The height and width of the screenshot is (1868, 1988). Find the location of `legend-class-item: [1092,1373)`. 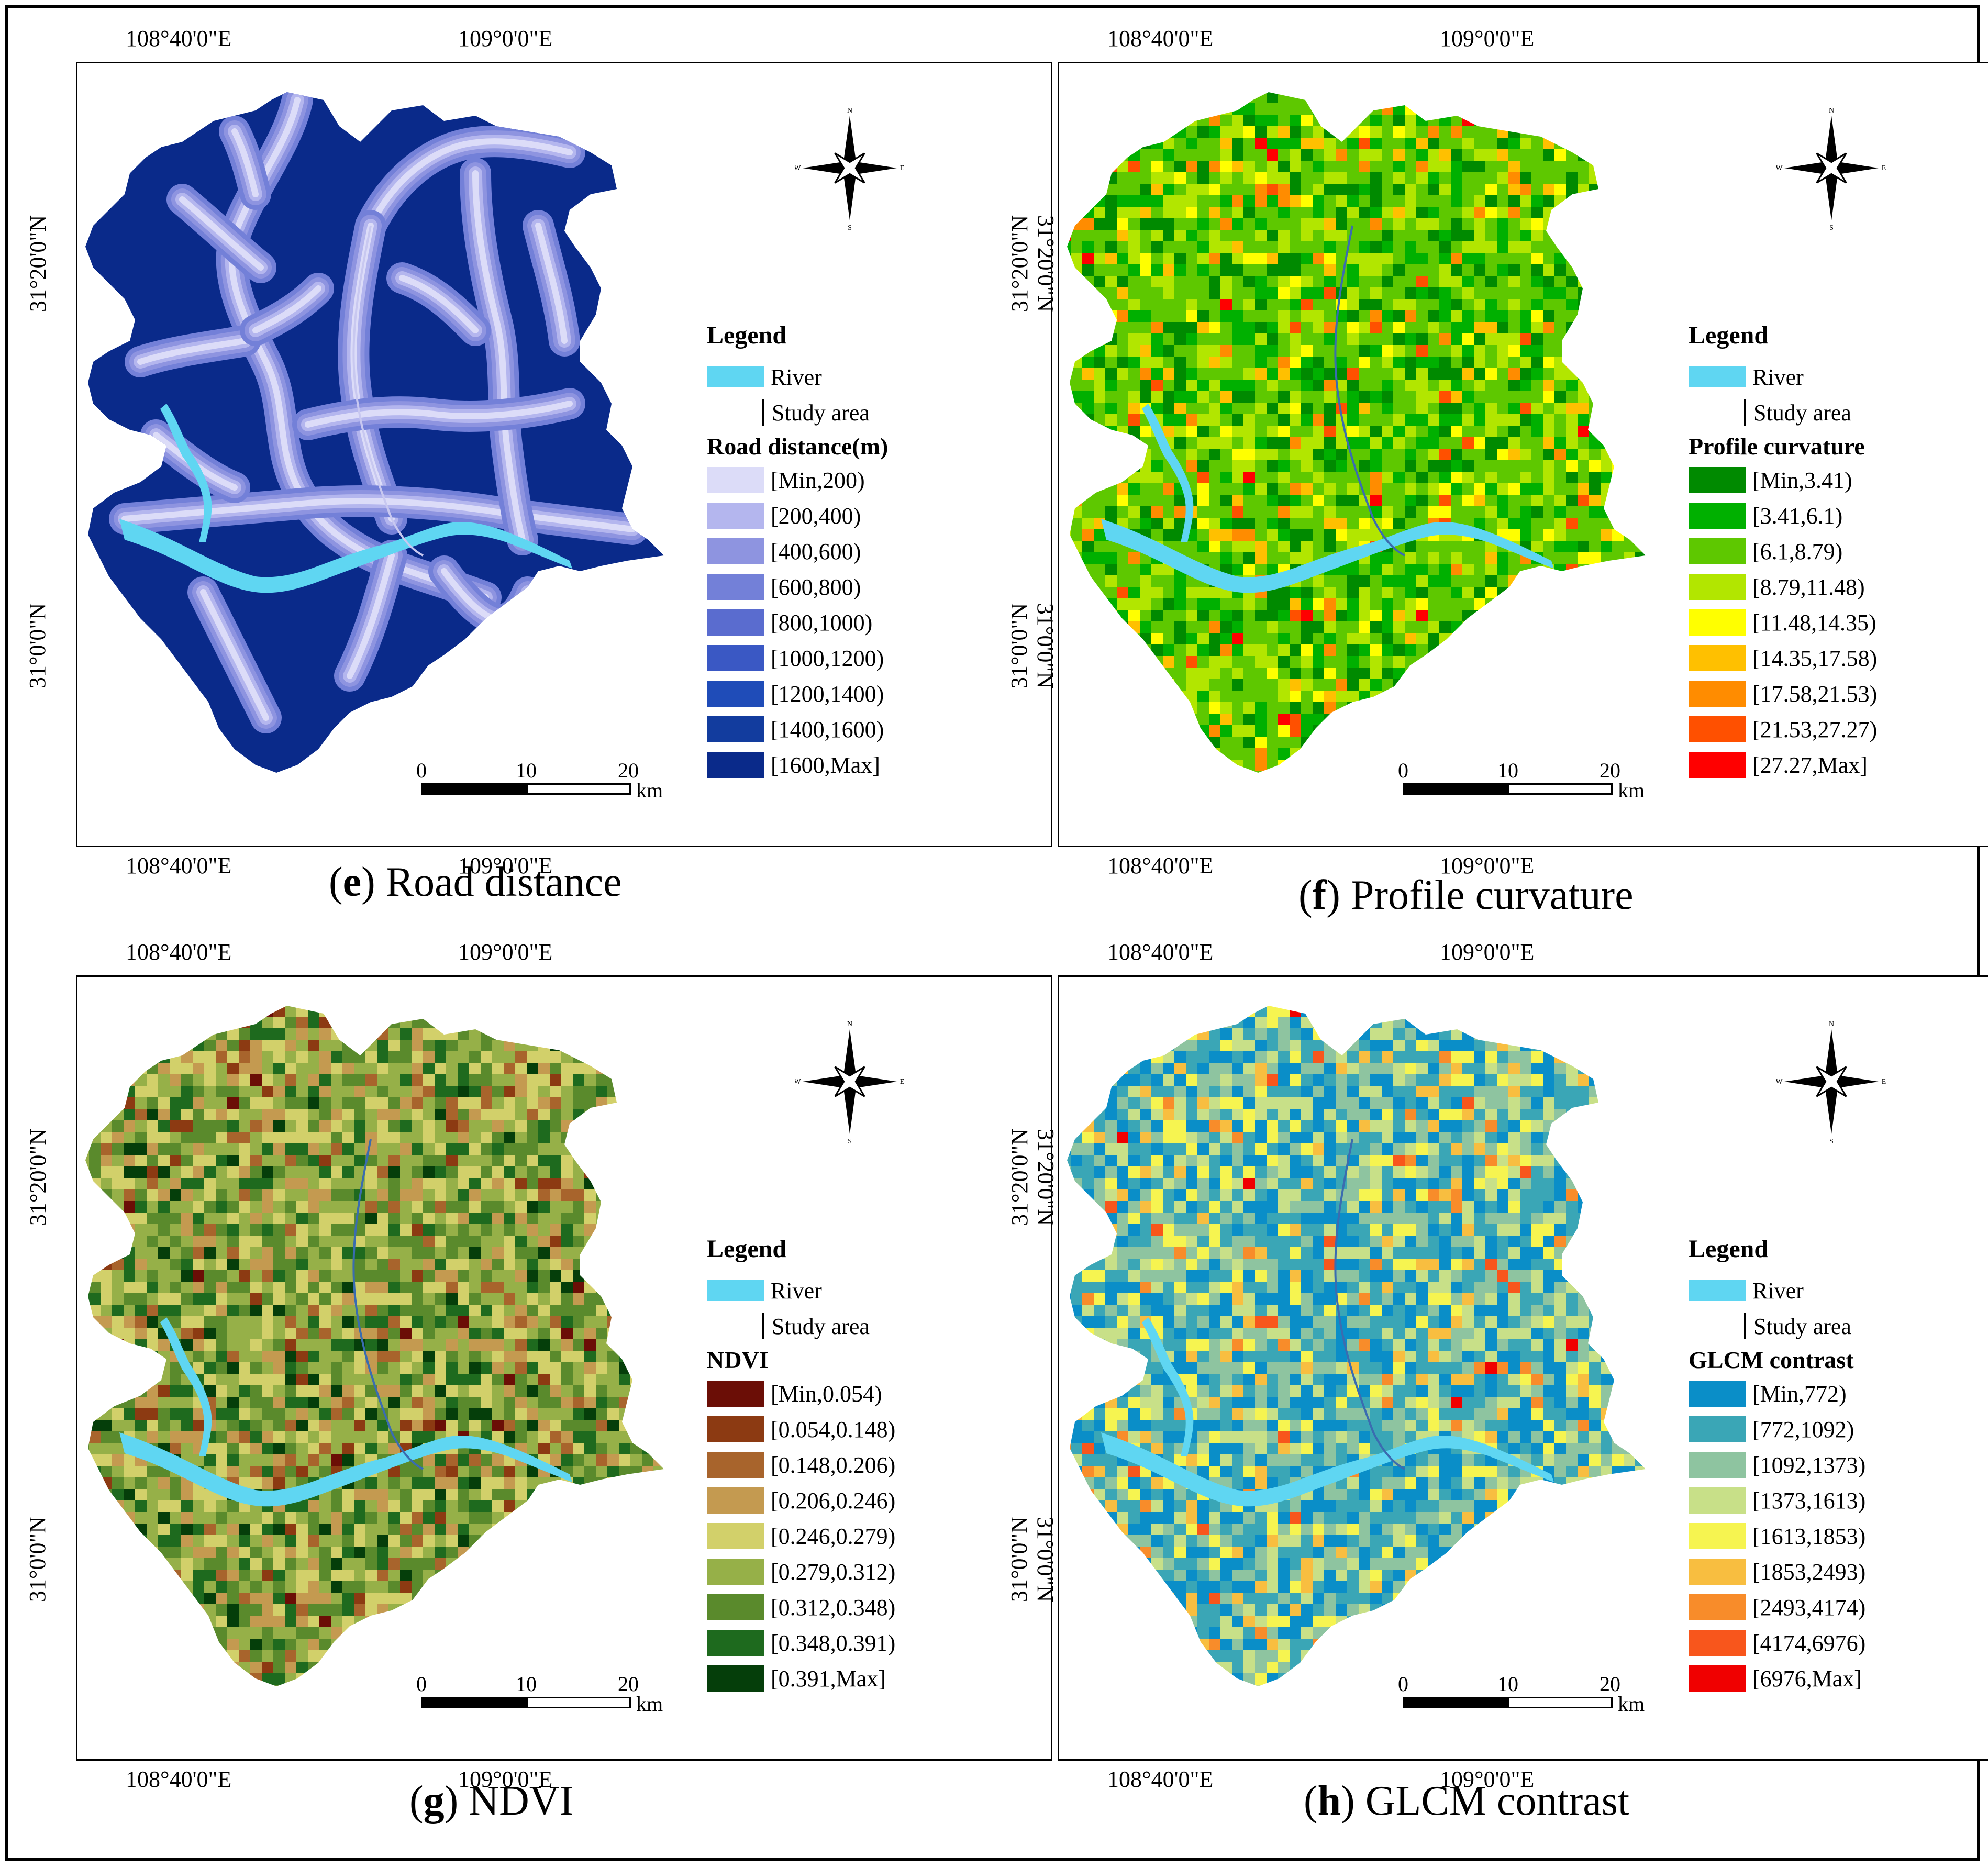

legend-class-item: [1092,1373) is located at coordinates (1835, 1465).